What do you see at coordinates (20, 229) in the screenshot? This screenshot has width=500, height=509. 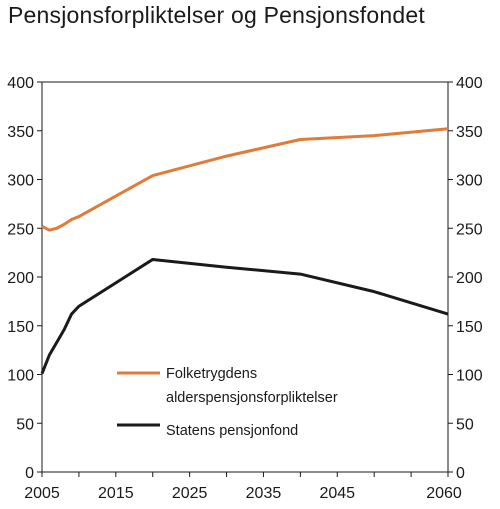 I see `y-tick-label-left: 250` at bounding box center [20, 229].